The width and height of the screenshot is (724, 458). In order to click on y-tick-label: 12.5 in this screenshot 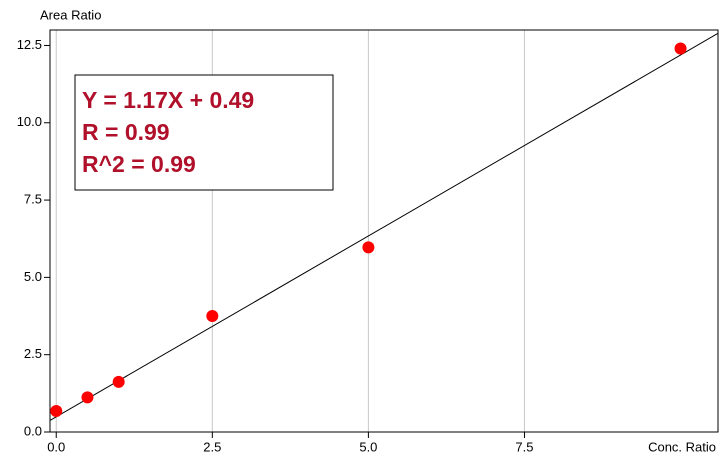, I will do `click(29, 44)`.